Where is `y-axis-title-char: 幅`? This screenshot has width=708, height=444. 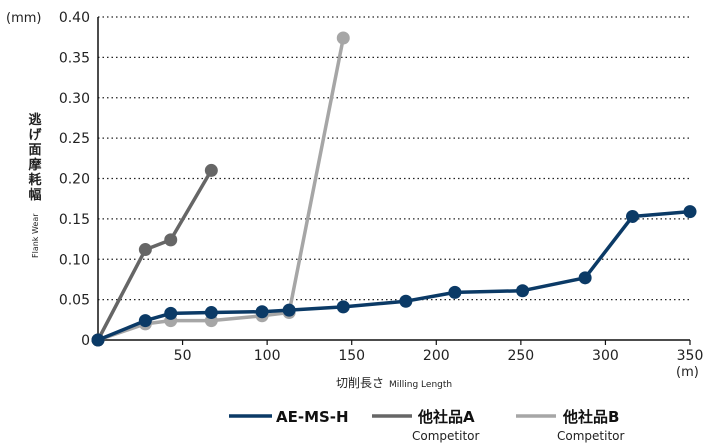
y-axis-title-char: 幅 is located at coordinates (34, 195).